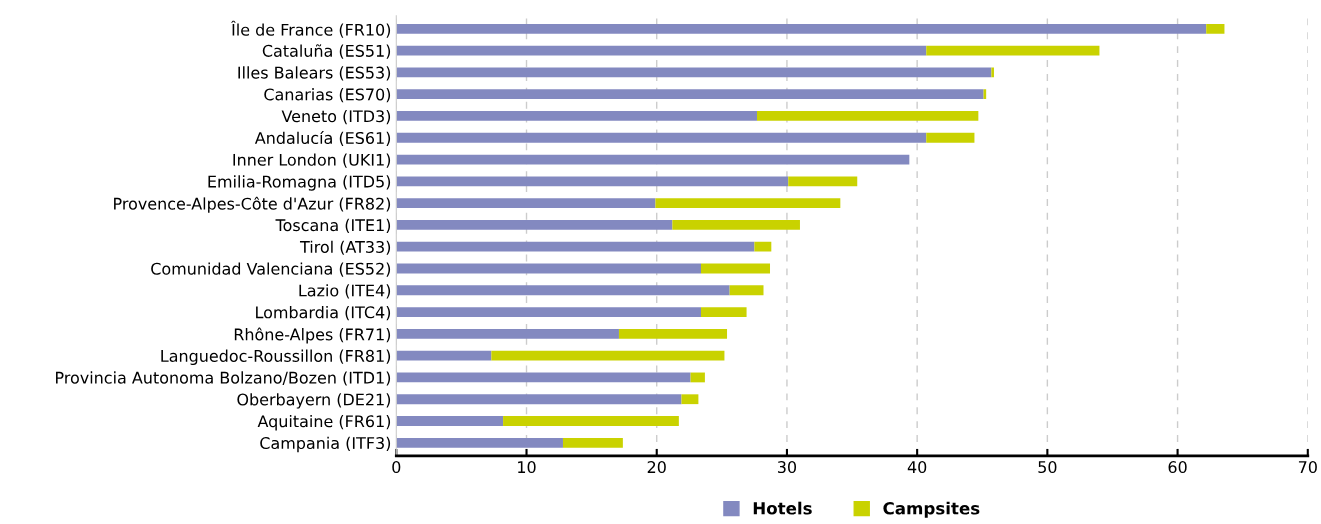  What do you see at coordinates (326, 51) in the screenshot?
I see `y-tick-label: Cataluña (ES51)` at bounding box center [326, 51].